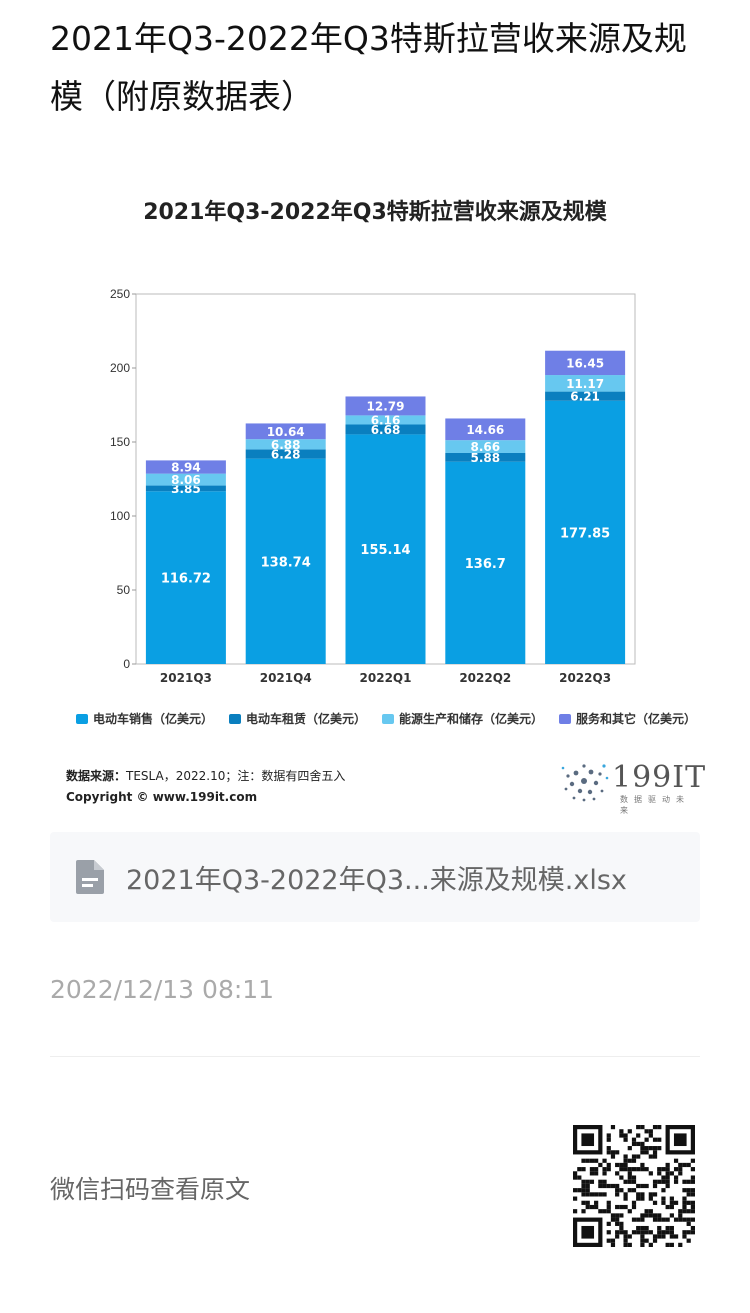  I want to click on legend-item: 电动车租赁（亿美元）, so click(297, 718).